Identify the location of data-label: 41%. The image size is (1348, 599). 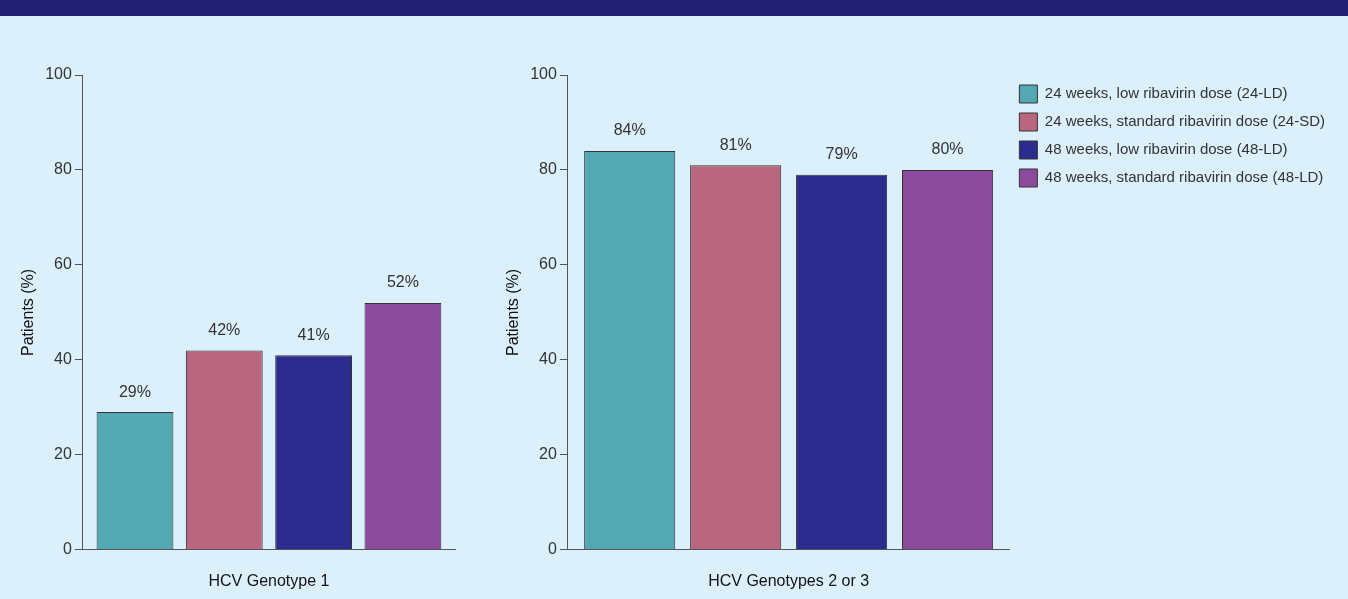
(313, 334).